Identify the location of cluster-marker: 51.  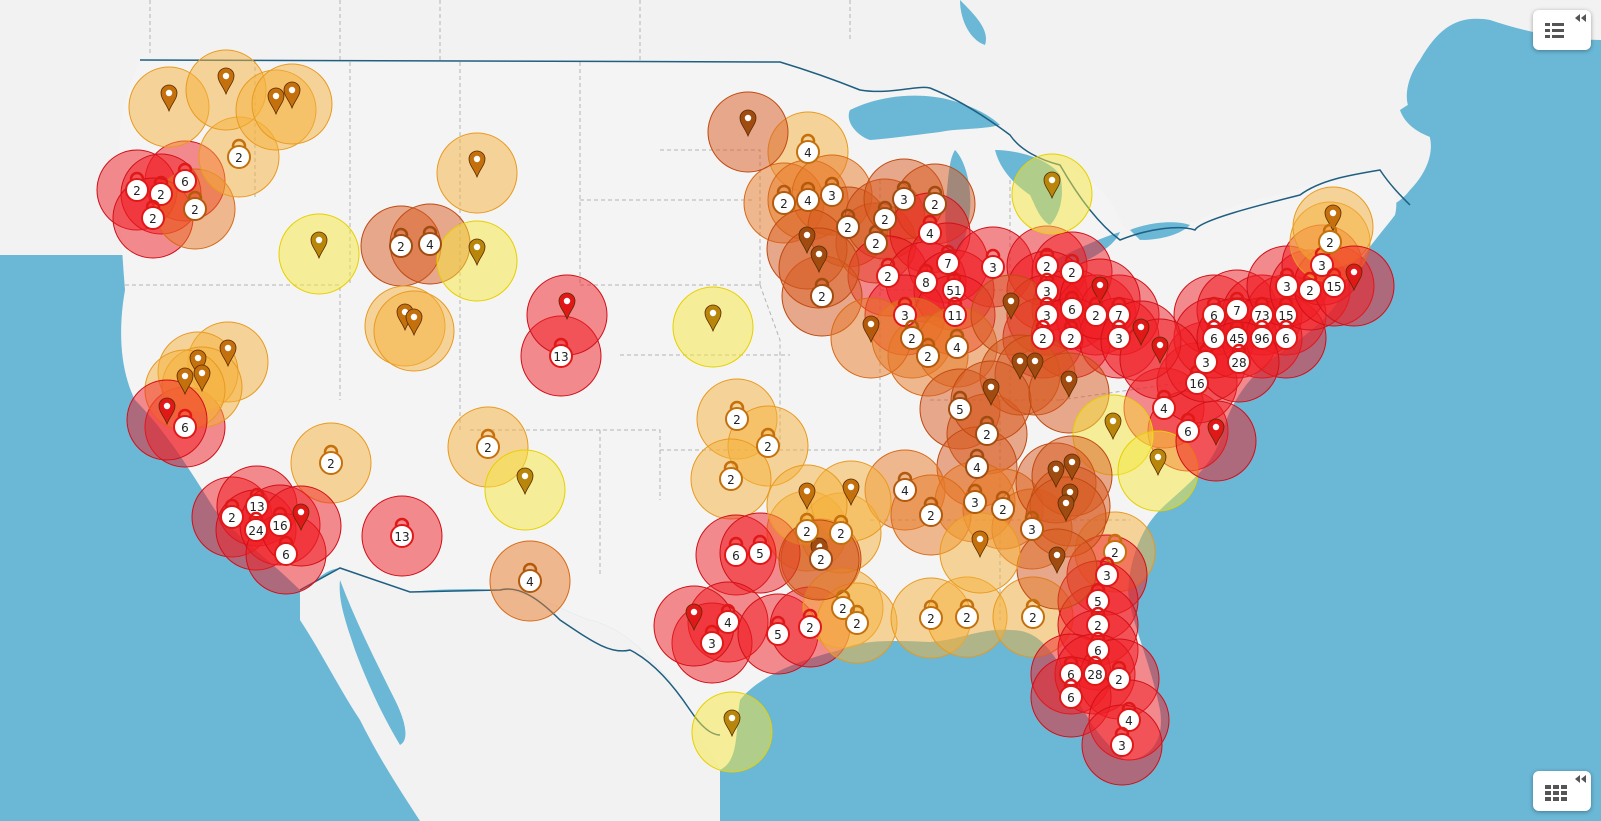
(954, 286).